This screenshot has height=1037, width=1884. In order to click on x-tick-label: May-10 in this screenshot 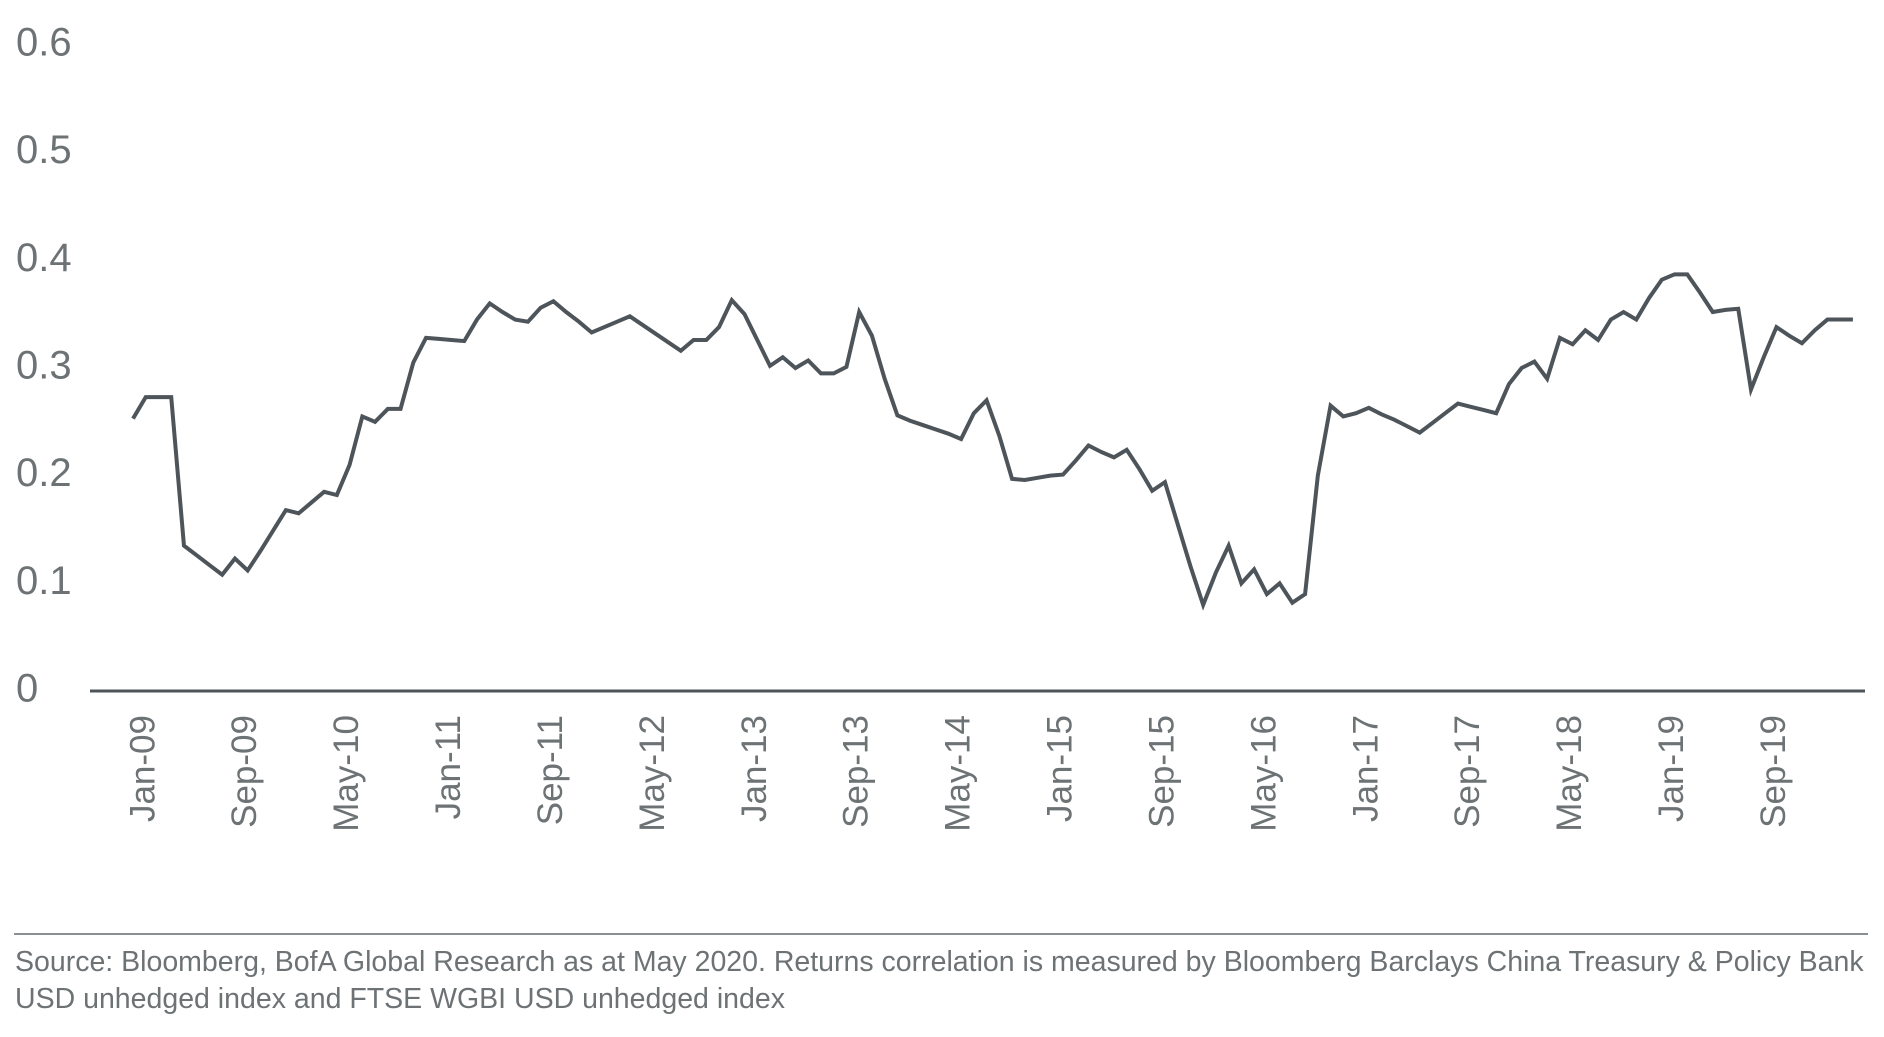, I will do `click(346, 773)`.